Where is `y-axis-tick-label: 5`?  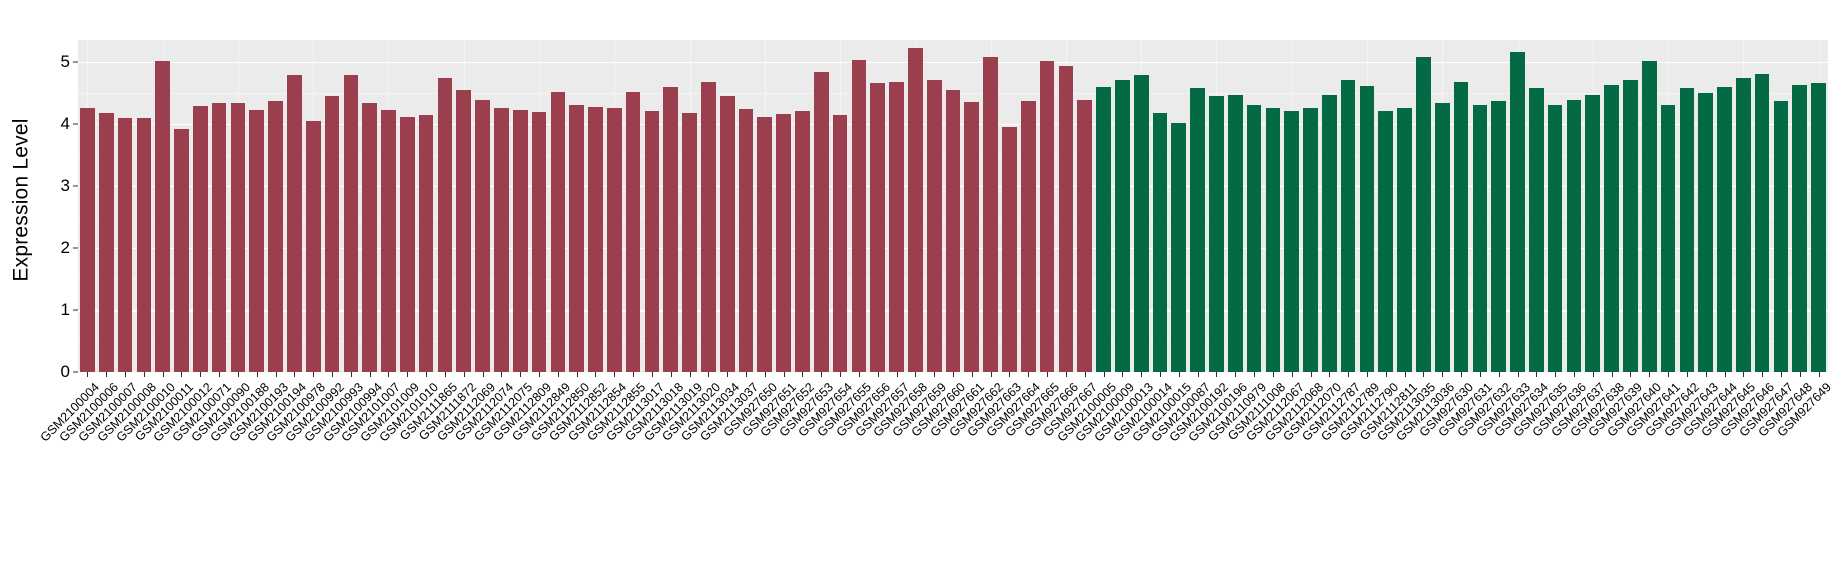 y-axis-tick-label: 5 is located at coordinates (65, 61).